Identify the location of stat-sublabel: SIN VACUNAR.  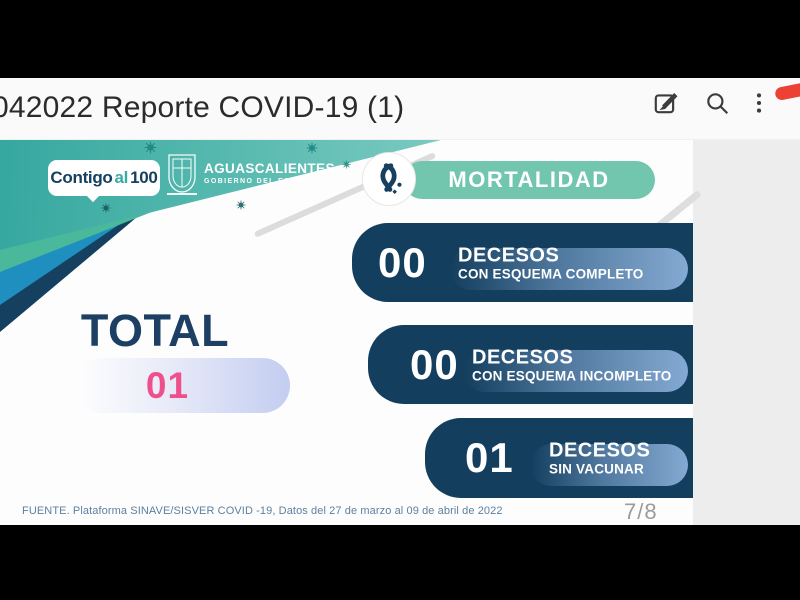
(596, 469).